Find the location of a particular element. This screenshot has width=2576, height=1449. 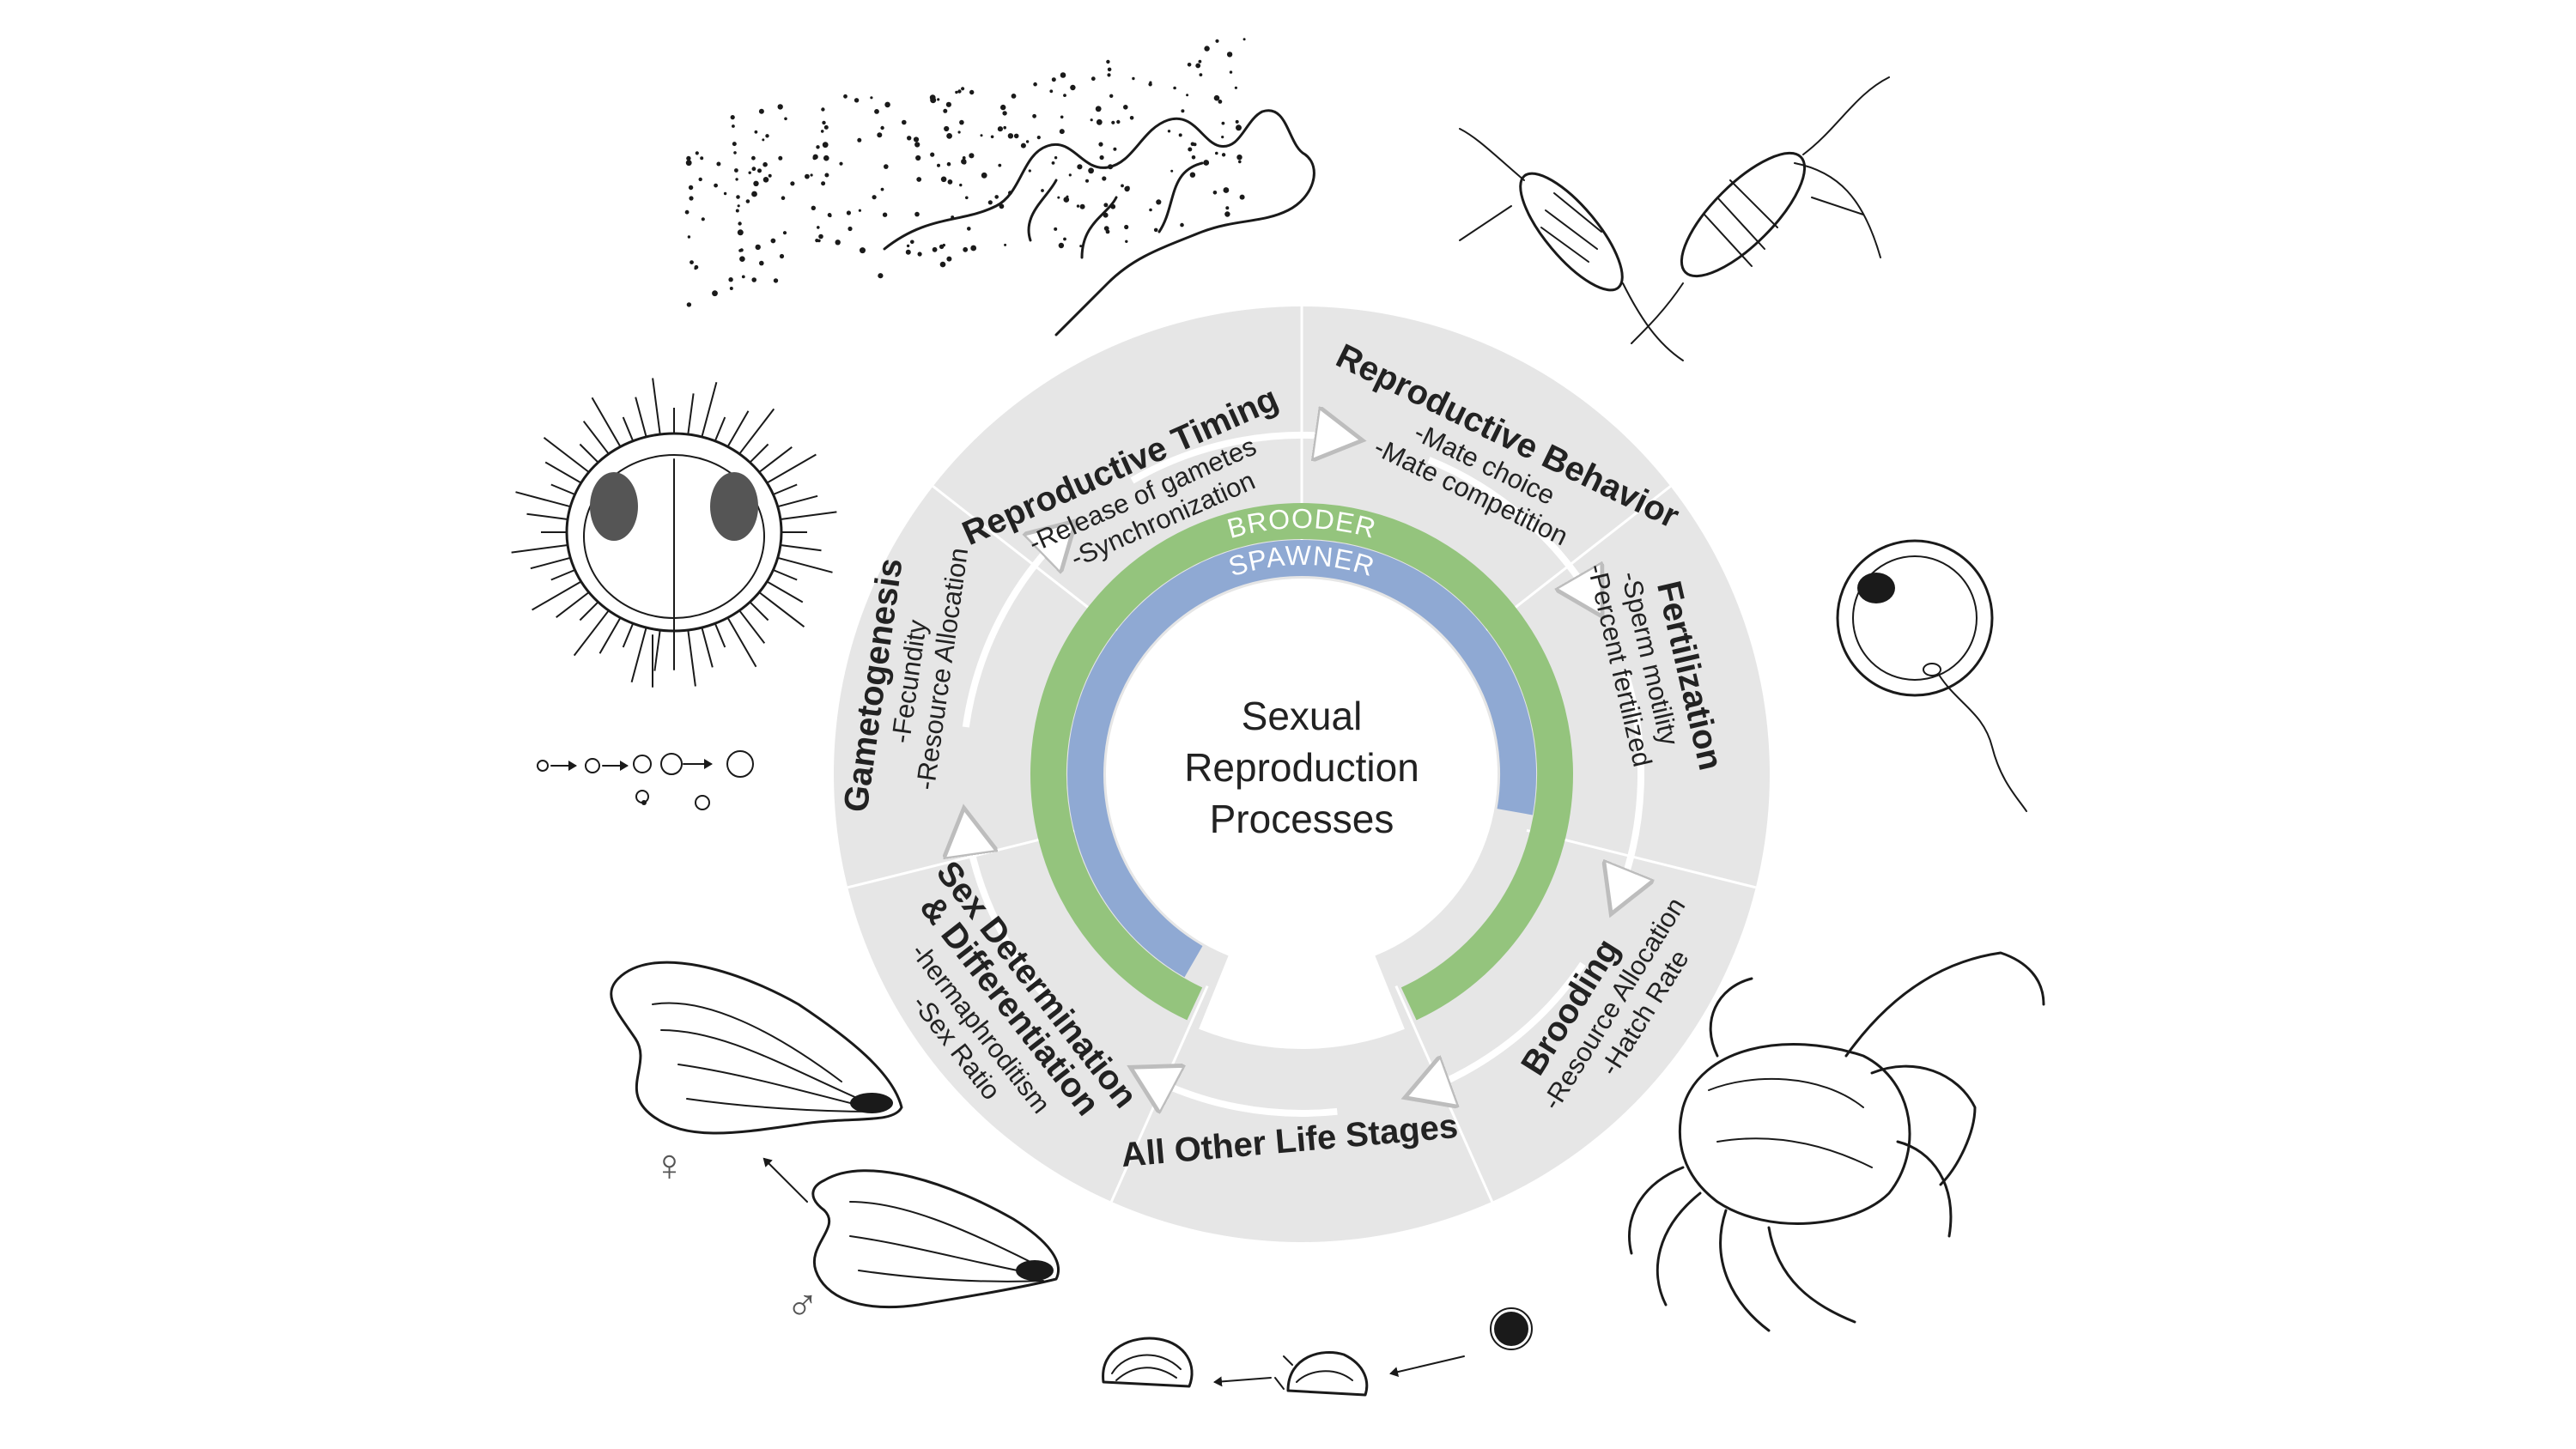

urchin-icon is located at coordinates (674, 594).